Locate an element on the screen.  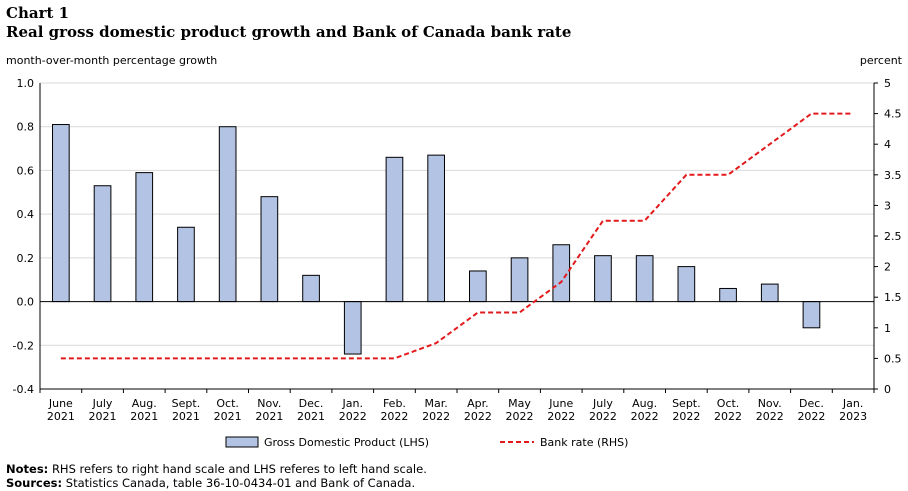
x-tick-label-month: May is located at coordinates (519, 403).